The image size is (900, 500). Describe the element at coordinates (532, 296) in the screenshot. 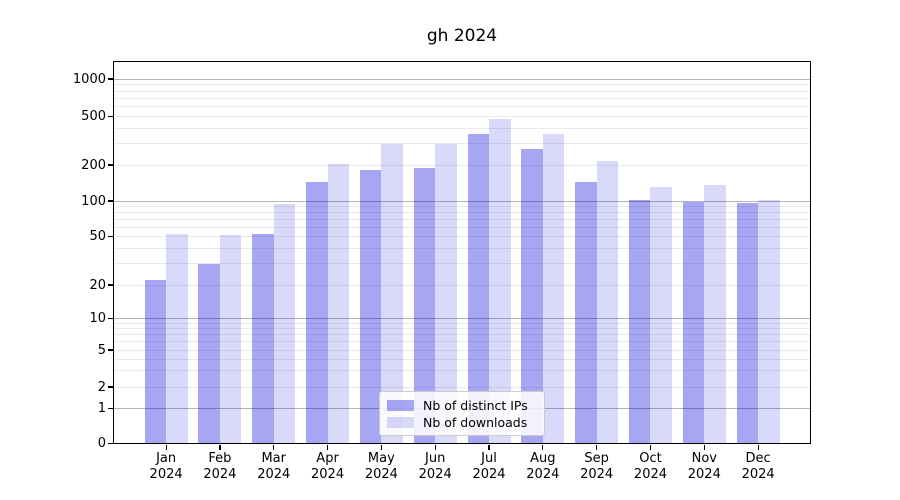

I see `bar-distinct-ips-aug` at that location.